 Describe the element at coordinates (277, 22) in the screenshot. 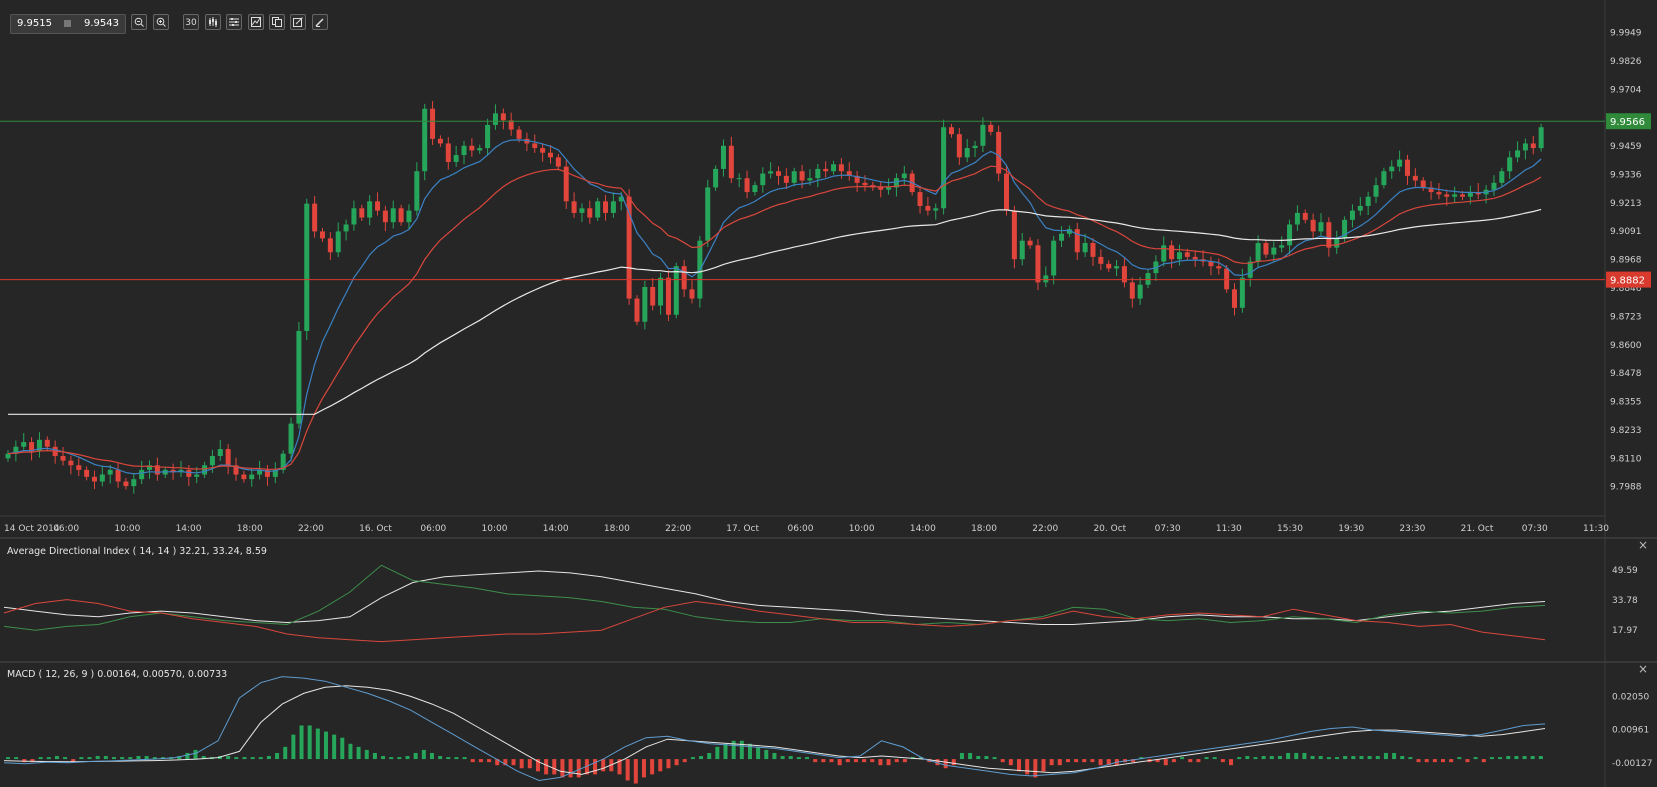

I see `templates-icon` at that location.